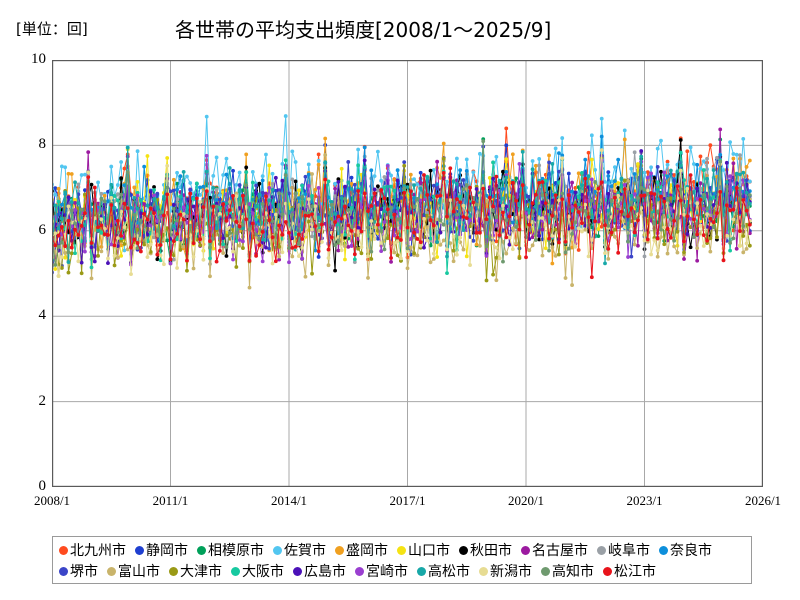  What do you see at coordinates (277, 550) in the screenshot?
I see `legend-marker-icon` at bounding box center [277, 550].